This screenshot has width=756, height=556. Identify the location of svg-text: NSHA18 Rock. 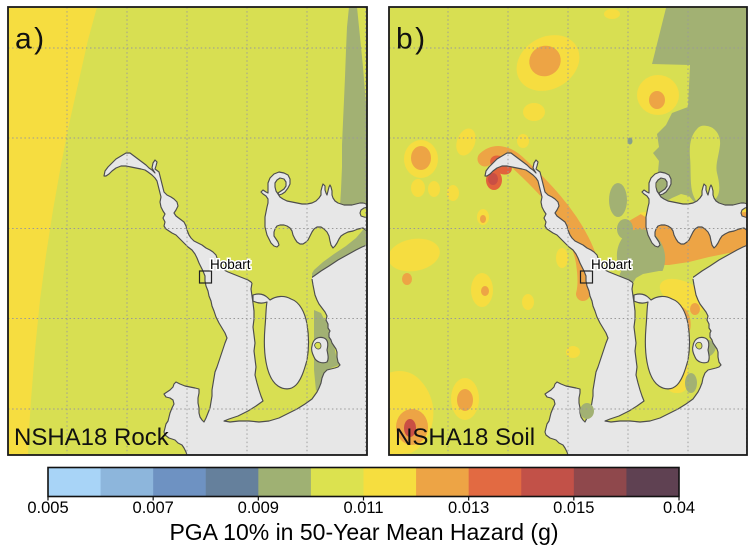
(92, 437).